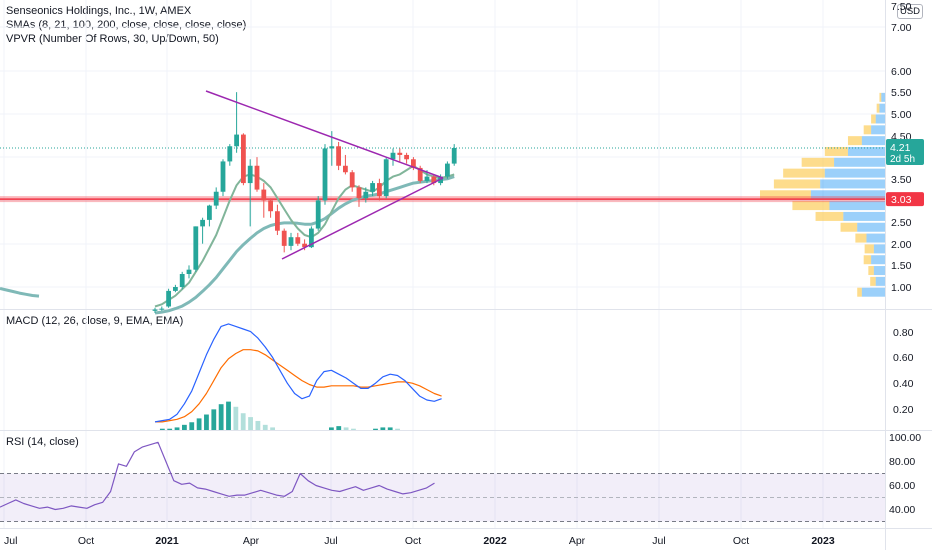 The width and height of the screenshot is (932, 550). I want to click on currency-badge: USD, so click(910, 11).